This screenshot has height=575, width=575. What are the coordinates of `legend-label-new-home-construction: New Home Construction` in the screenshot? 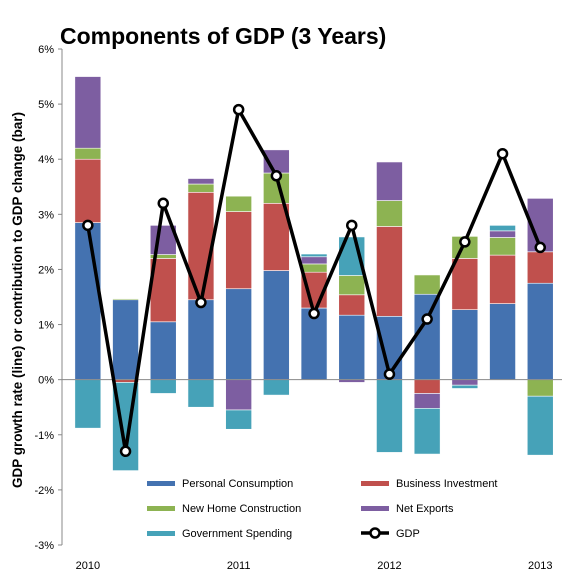 It's located at (241, 509).